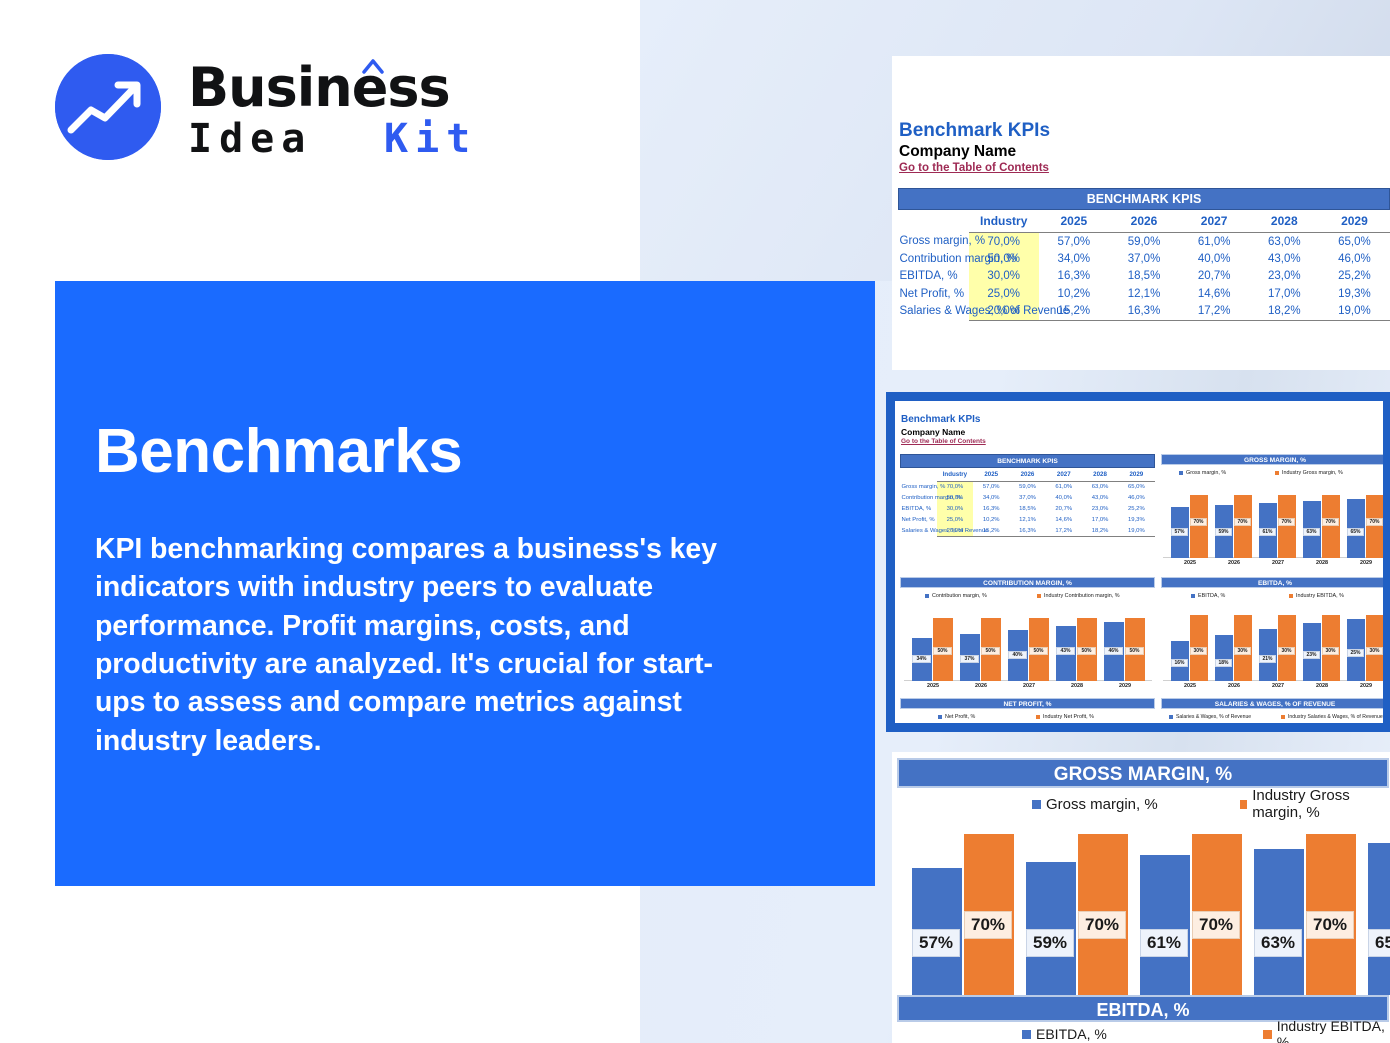 The image size is (1390, 1043). Describe the element at coordinates (991, 531) in the screenshot. I see `cell-2025: 15,2%` at that location.